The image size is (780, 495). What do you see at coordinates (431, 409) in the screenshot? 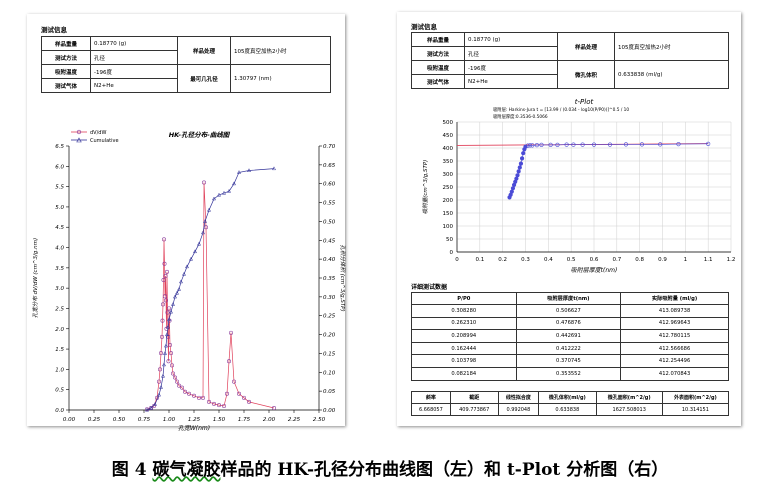
I see `summary-value-cell: 6.668057` at bounding box center [431, 409].